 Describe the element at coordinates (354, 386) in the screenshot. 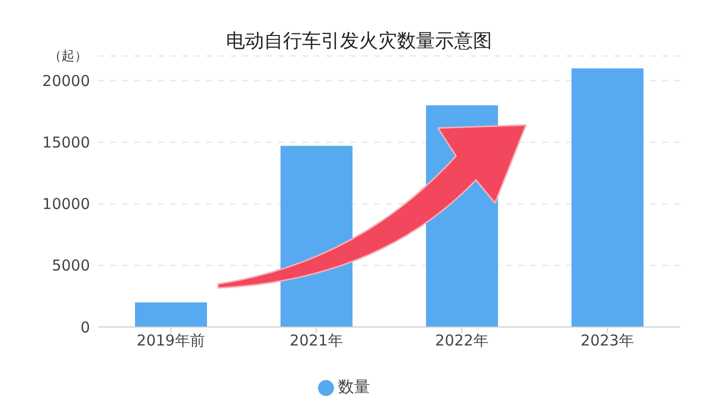

I see `legend-label: 数量` at that location.